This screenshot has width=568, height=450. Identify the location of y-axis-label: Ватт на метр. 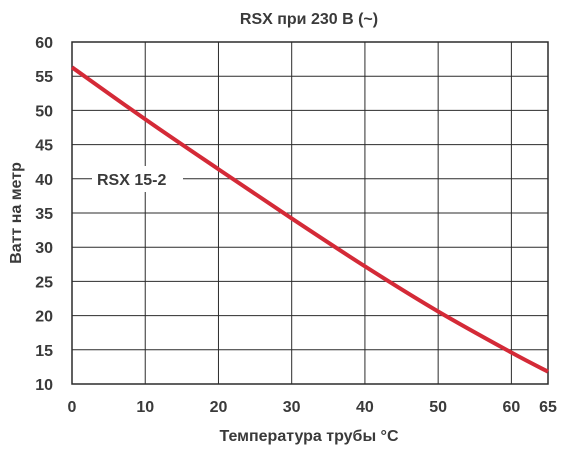
(16, 213).